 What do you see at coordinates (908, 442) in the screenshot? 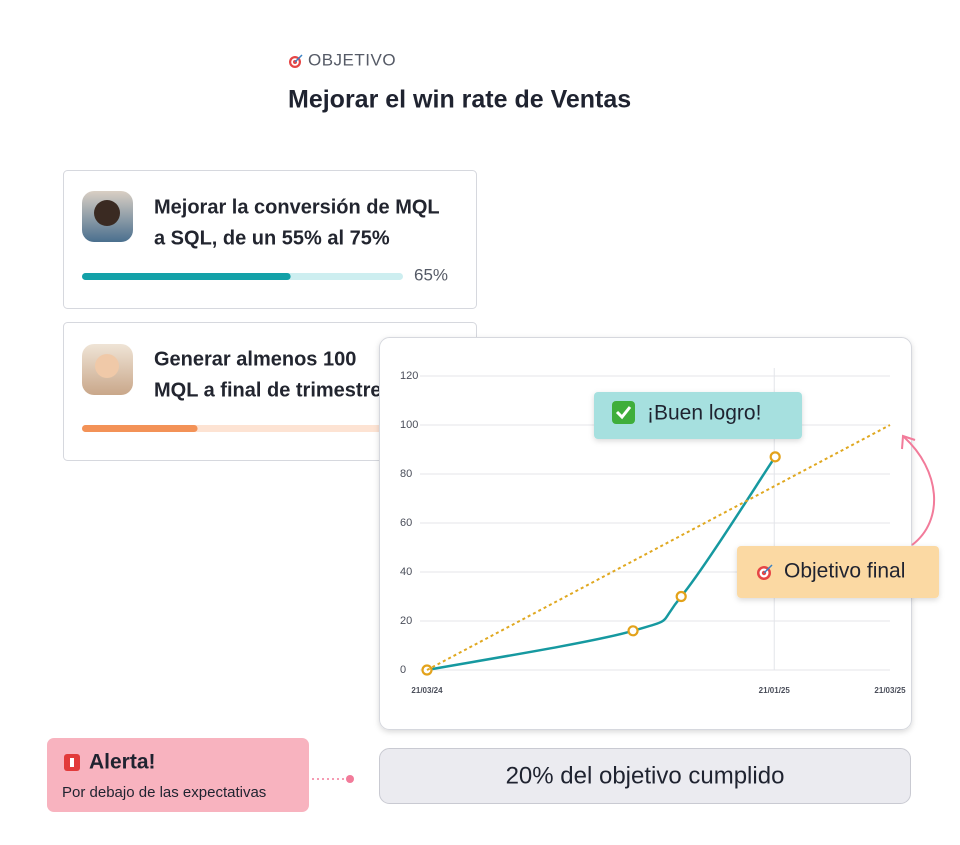
I see `arrow-head` at bounding box center [908, 442].